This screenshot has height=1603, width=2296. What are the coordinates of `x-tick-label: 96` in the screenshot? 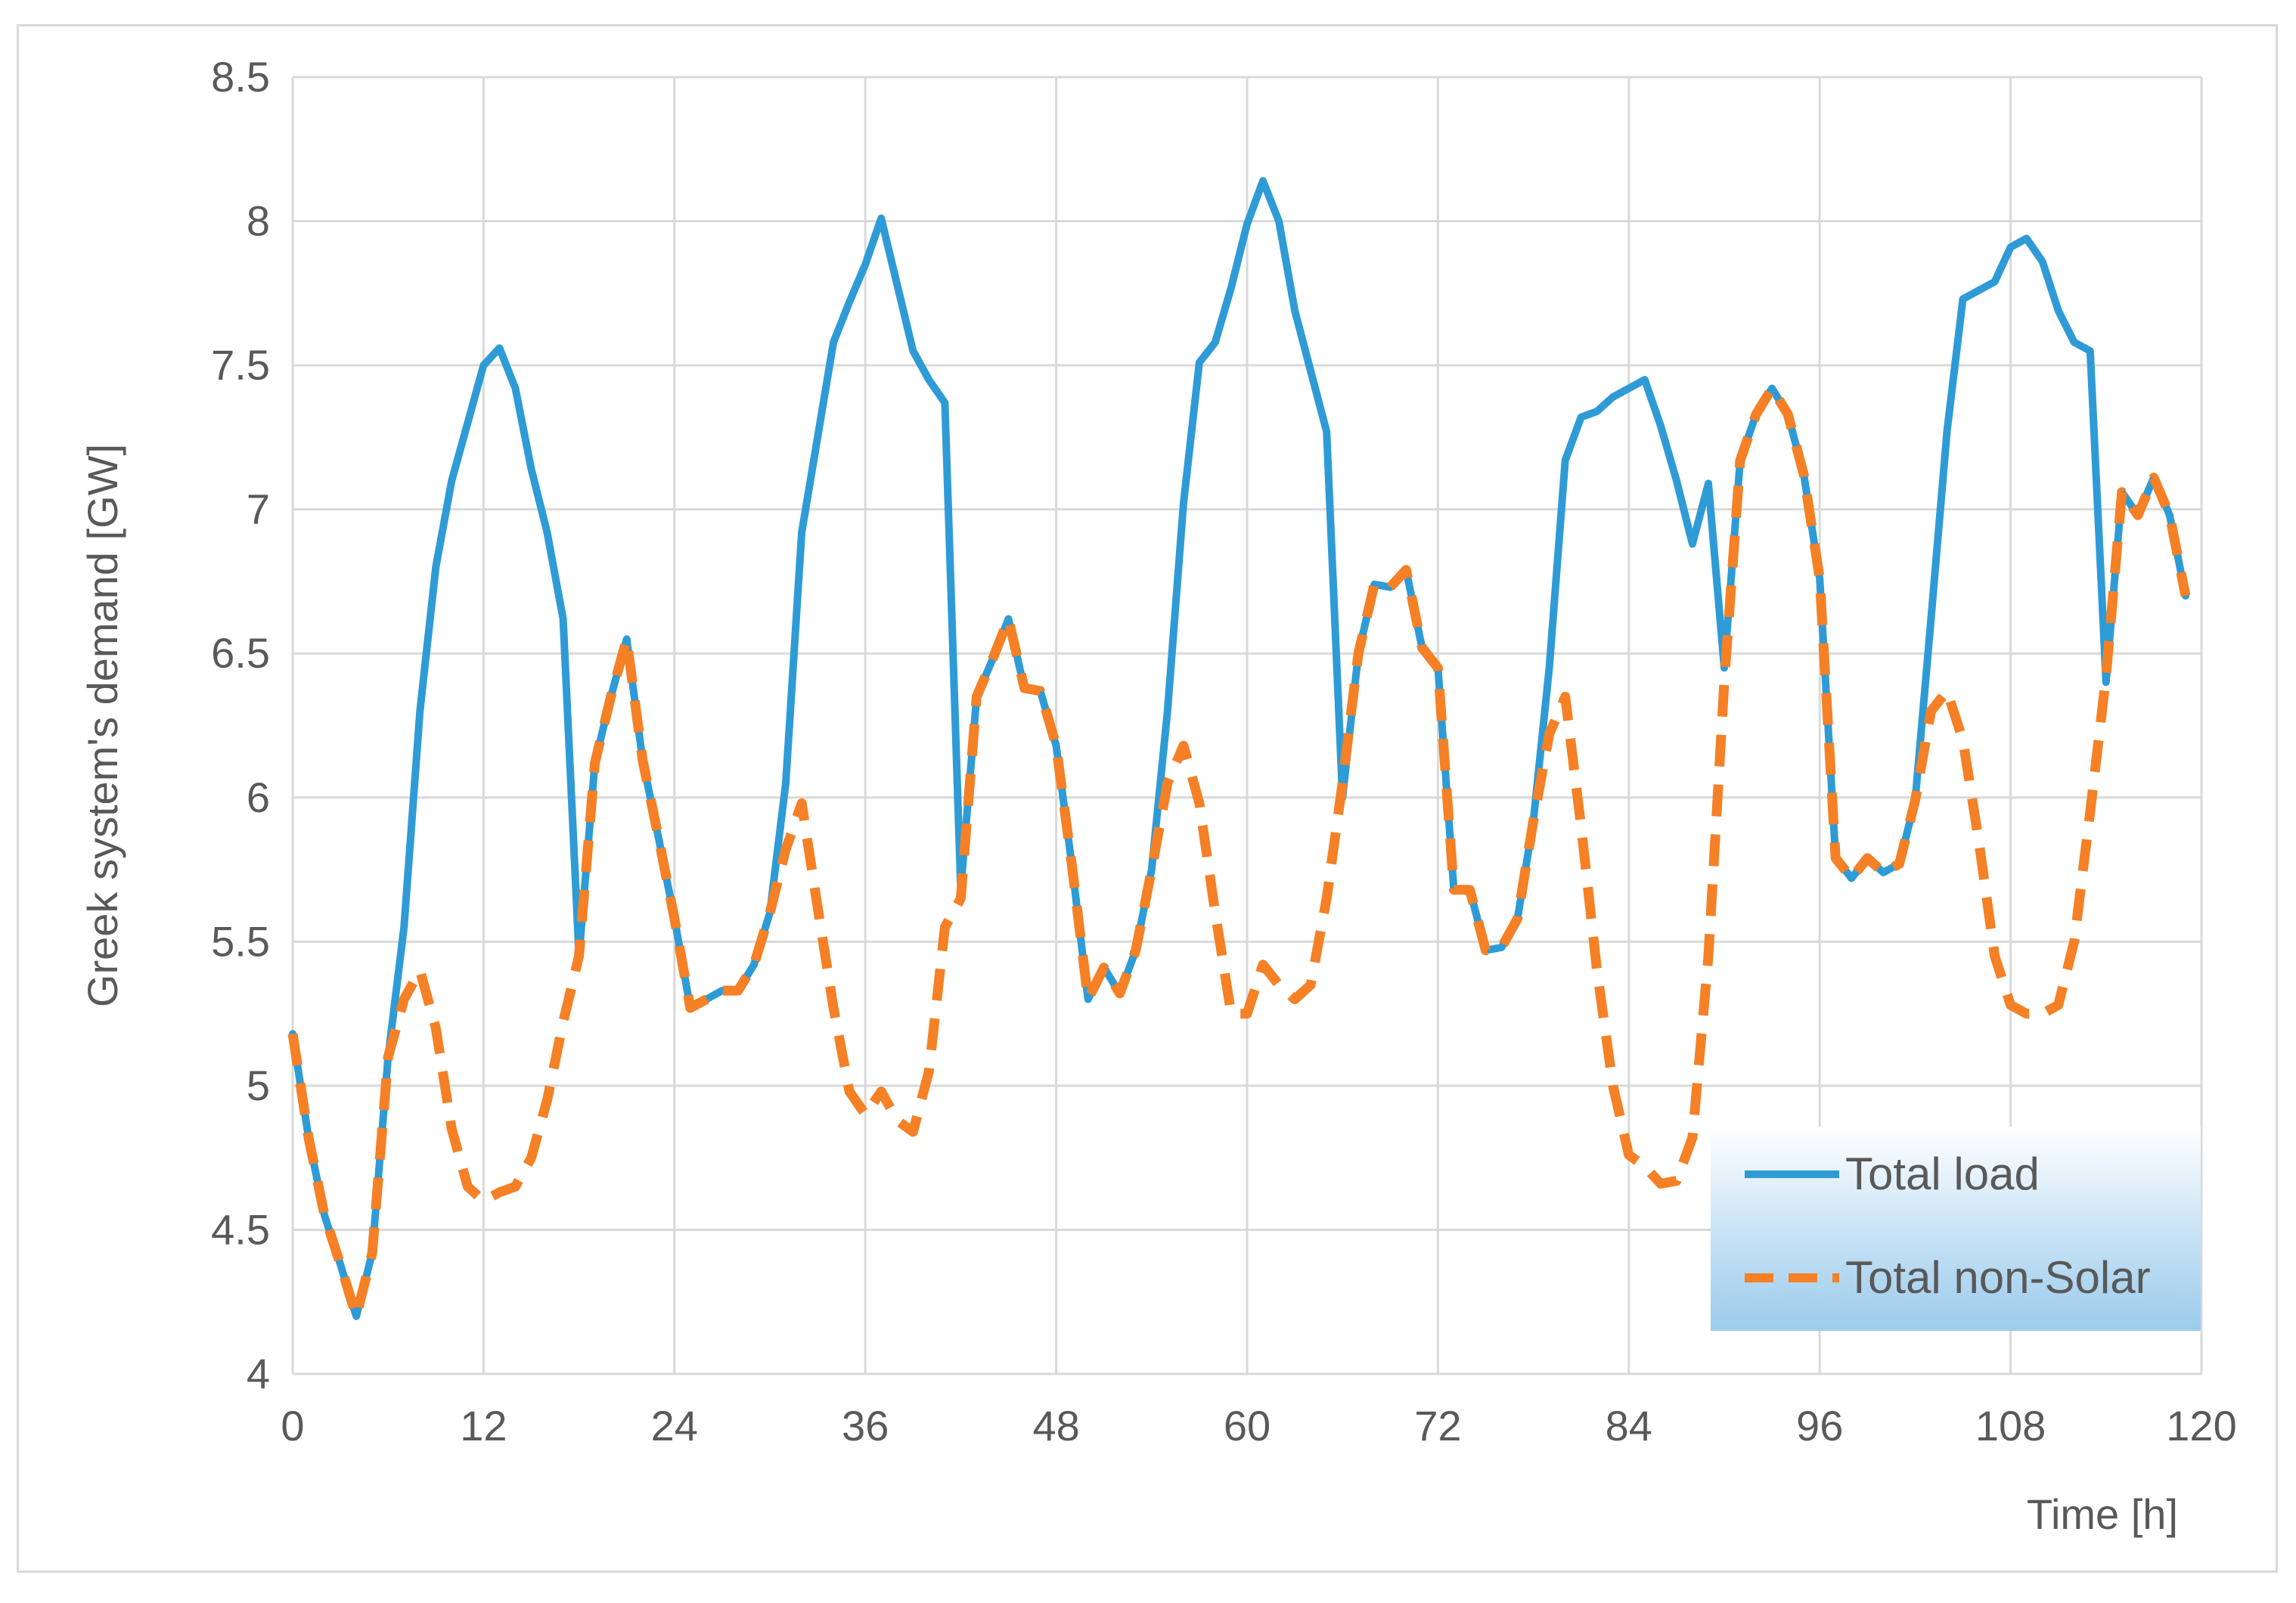 It's located at (1819, 1426).